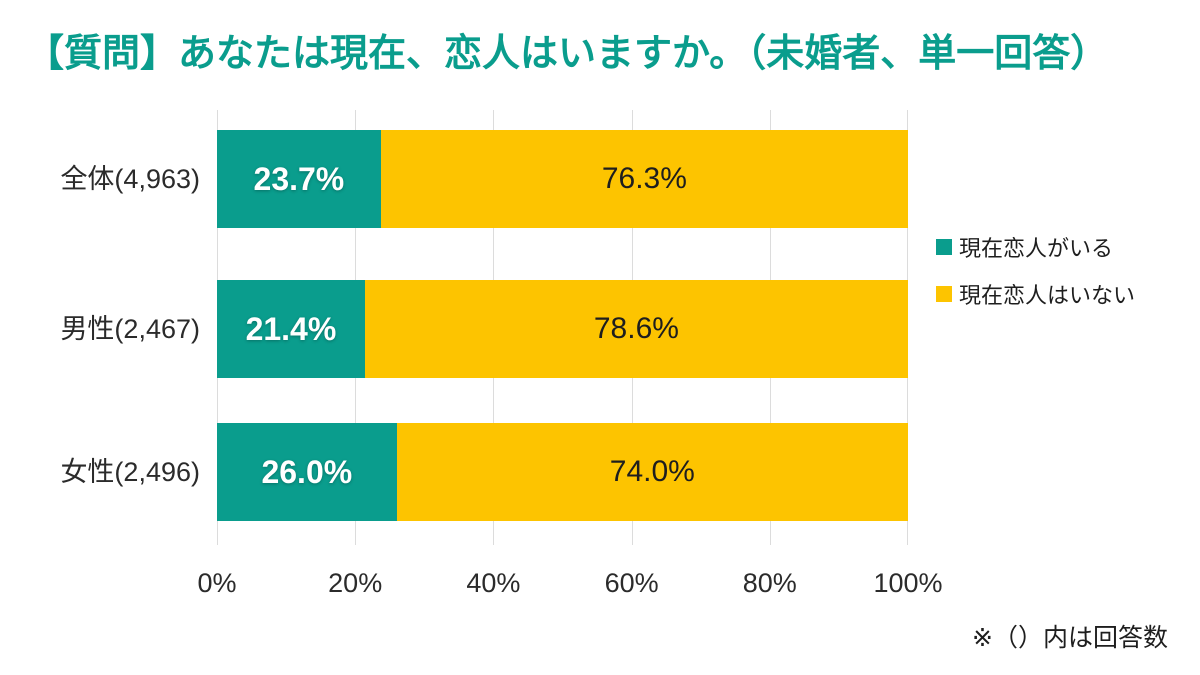  Describe the element at coordinates (1070, 638) in the screenshot. I see `footnote: ※（）内は回答数` at that location.